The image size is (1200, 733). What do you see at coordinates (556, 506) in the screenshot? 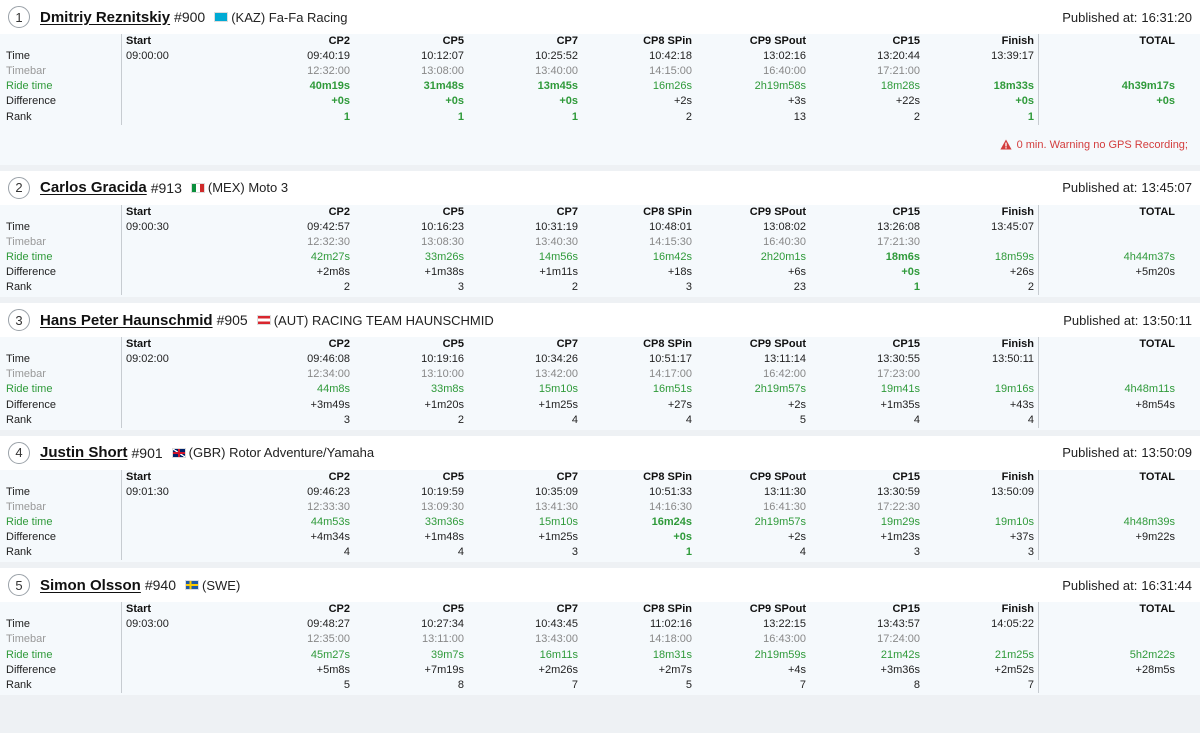
I see `timing-cell: 13:41:30` at bounding box center [556, 506].